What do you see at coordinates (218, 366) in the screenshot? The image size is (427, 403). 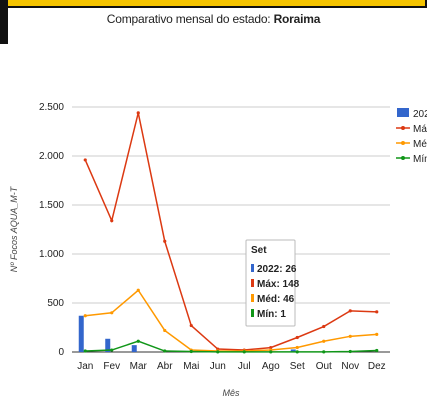 I see `x-tick-label: Jun` at bounding box center [218, 366].